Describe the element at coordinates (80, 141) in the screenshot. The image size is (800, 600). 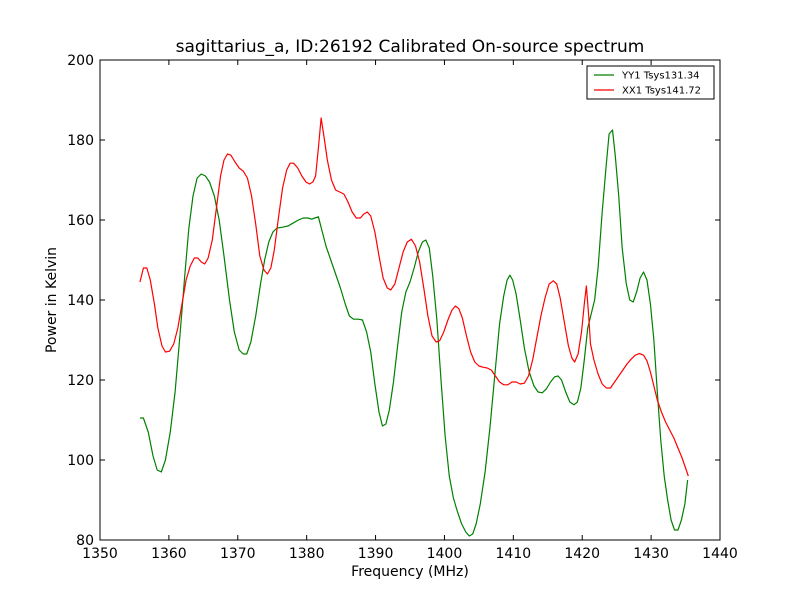
I see `y-tick-label: 180` at that location.